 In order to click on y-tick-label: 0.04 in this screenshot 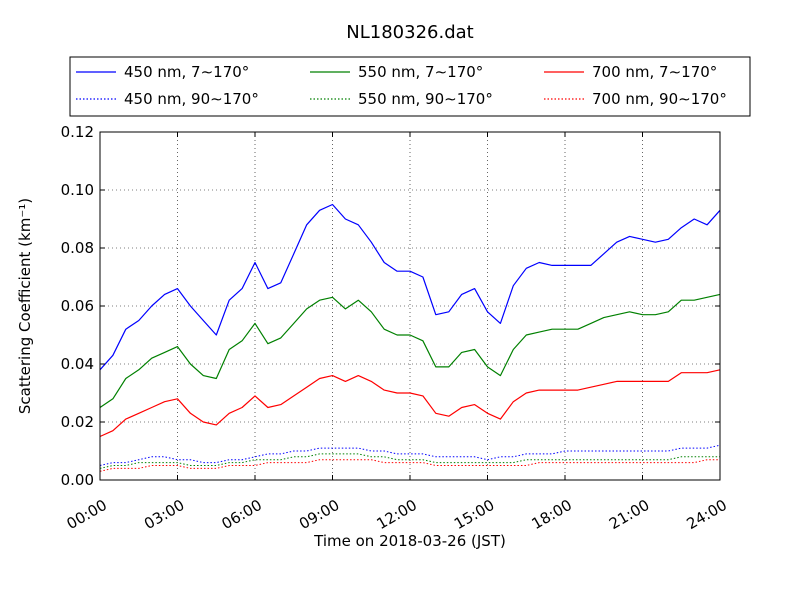, I will do `click(77, 364)`.